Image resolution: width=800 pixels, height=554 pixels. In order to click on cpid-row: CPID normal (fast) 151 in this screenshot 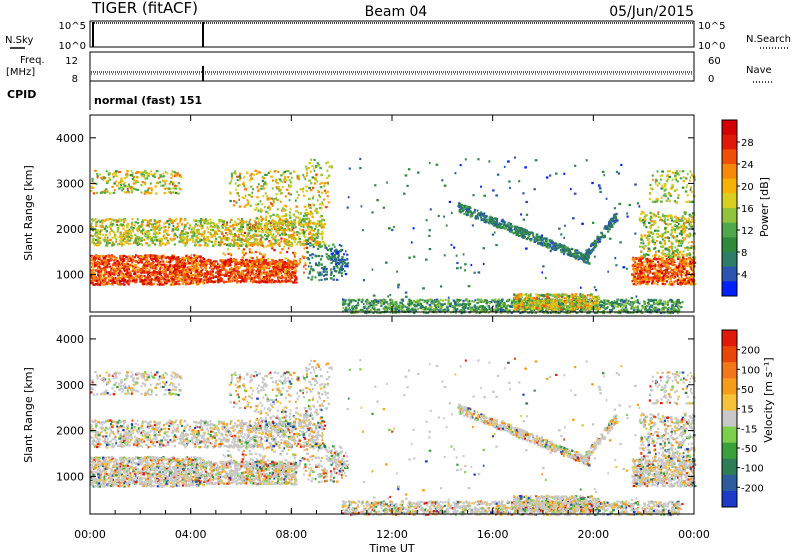, I will do `click(104, 95)`.